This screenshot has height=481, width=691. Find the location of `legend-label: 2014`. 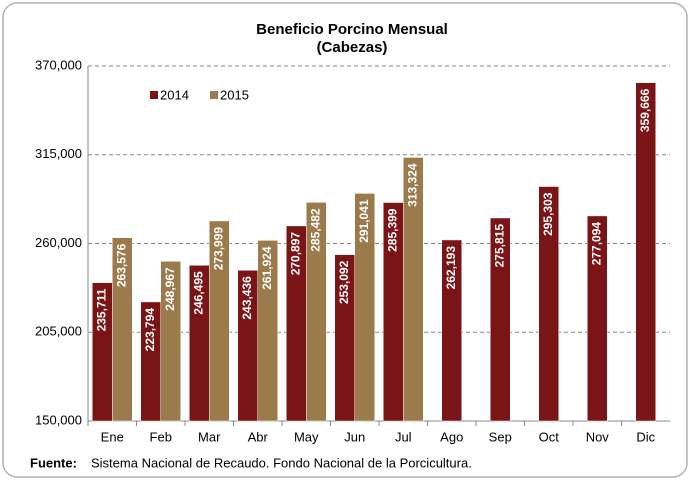

legend-label: 2014 is located at coordinates (174, 94).